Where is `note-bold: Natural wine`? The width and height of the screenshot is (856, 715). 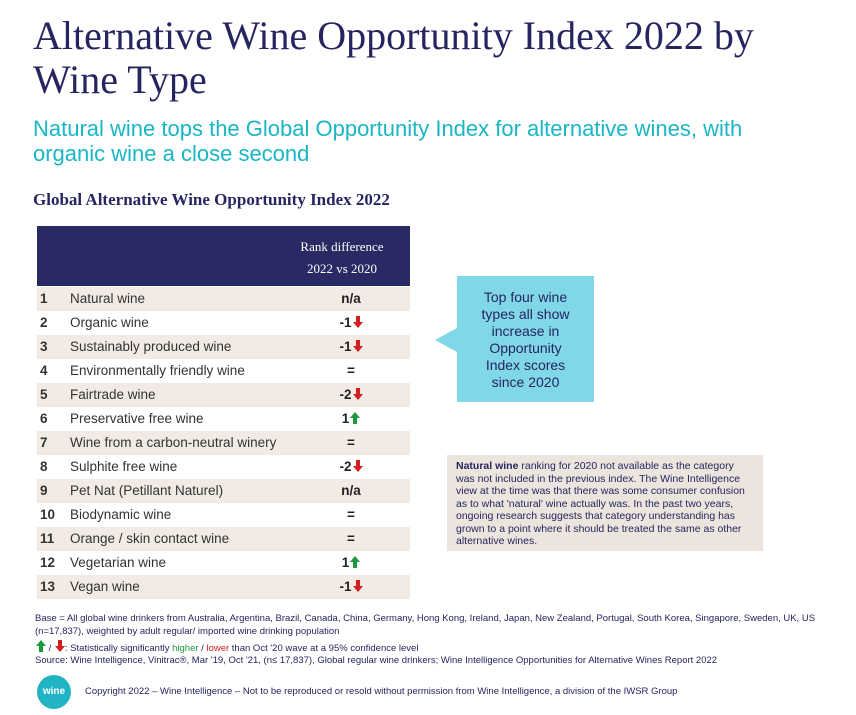
note-bold: Natural wine is located at coordinates (487, 466).